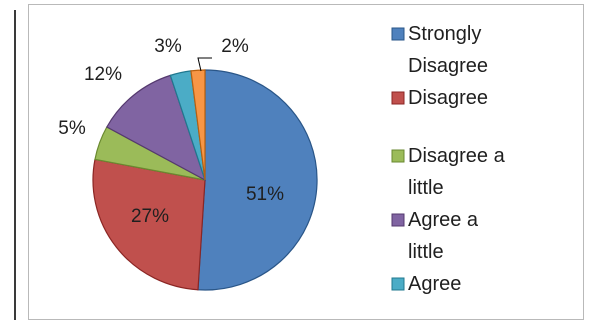 This screenshot has width=590, height=331. Describe the element at coordinates (426, 252) in the screenshot. I see `legend-label-agree-a-little: little` at that location.